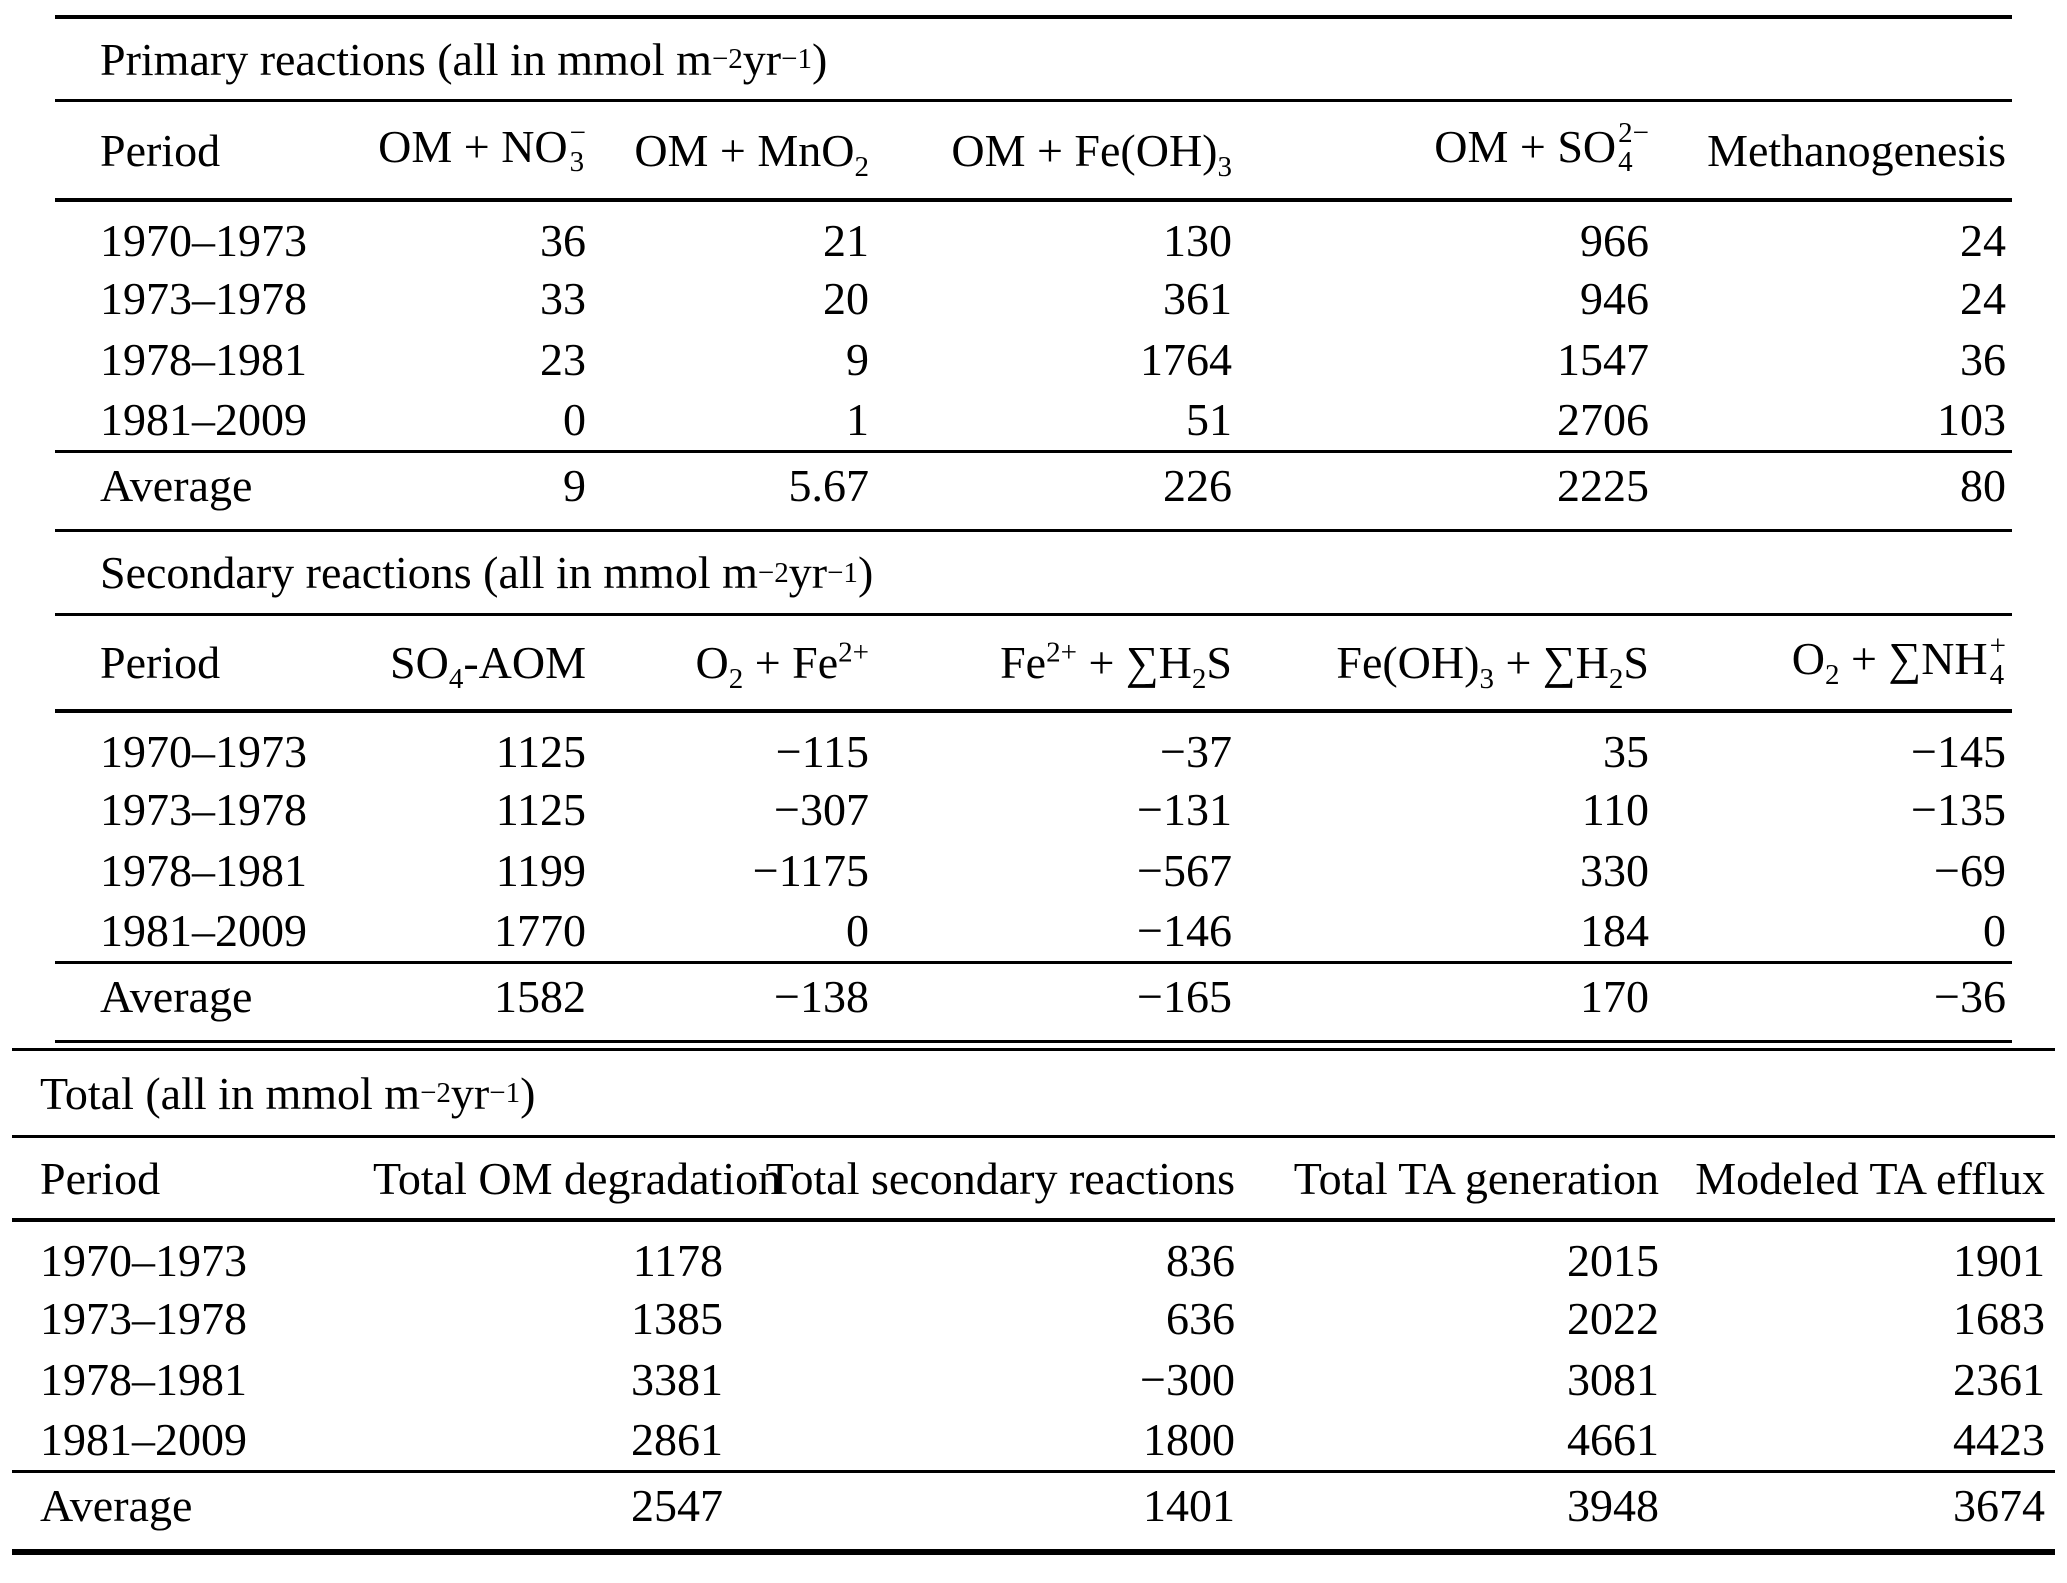  Describe the element at coordinates (1033, 420) in the screenshot. I see `table-row: 1981–2009 0 1 51 2706 103` at that location.